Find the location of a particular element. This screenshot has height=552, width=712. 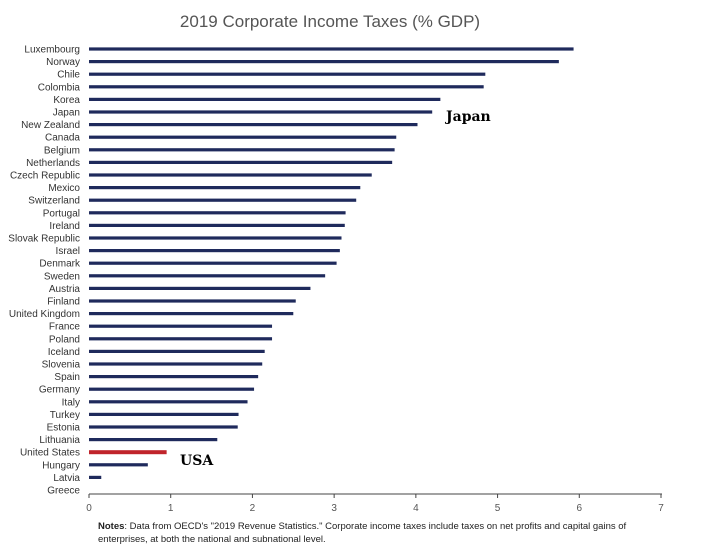

bar-netherlands is located at coordinates (241, 162).